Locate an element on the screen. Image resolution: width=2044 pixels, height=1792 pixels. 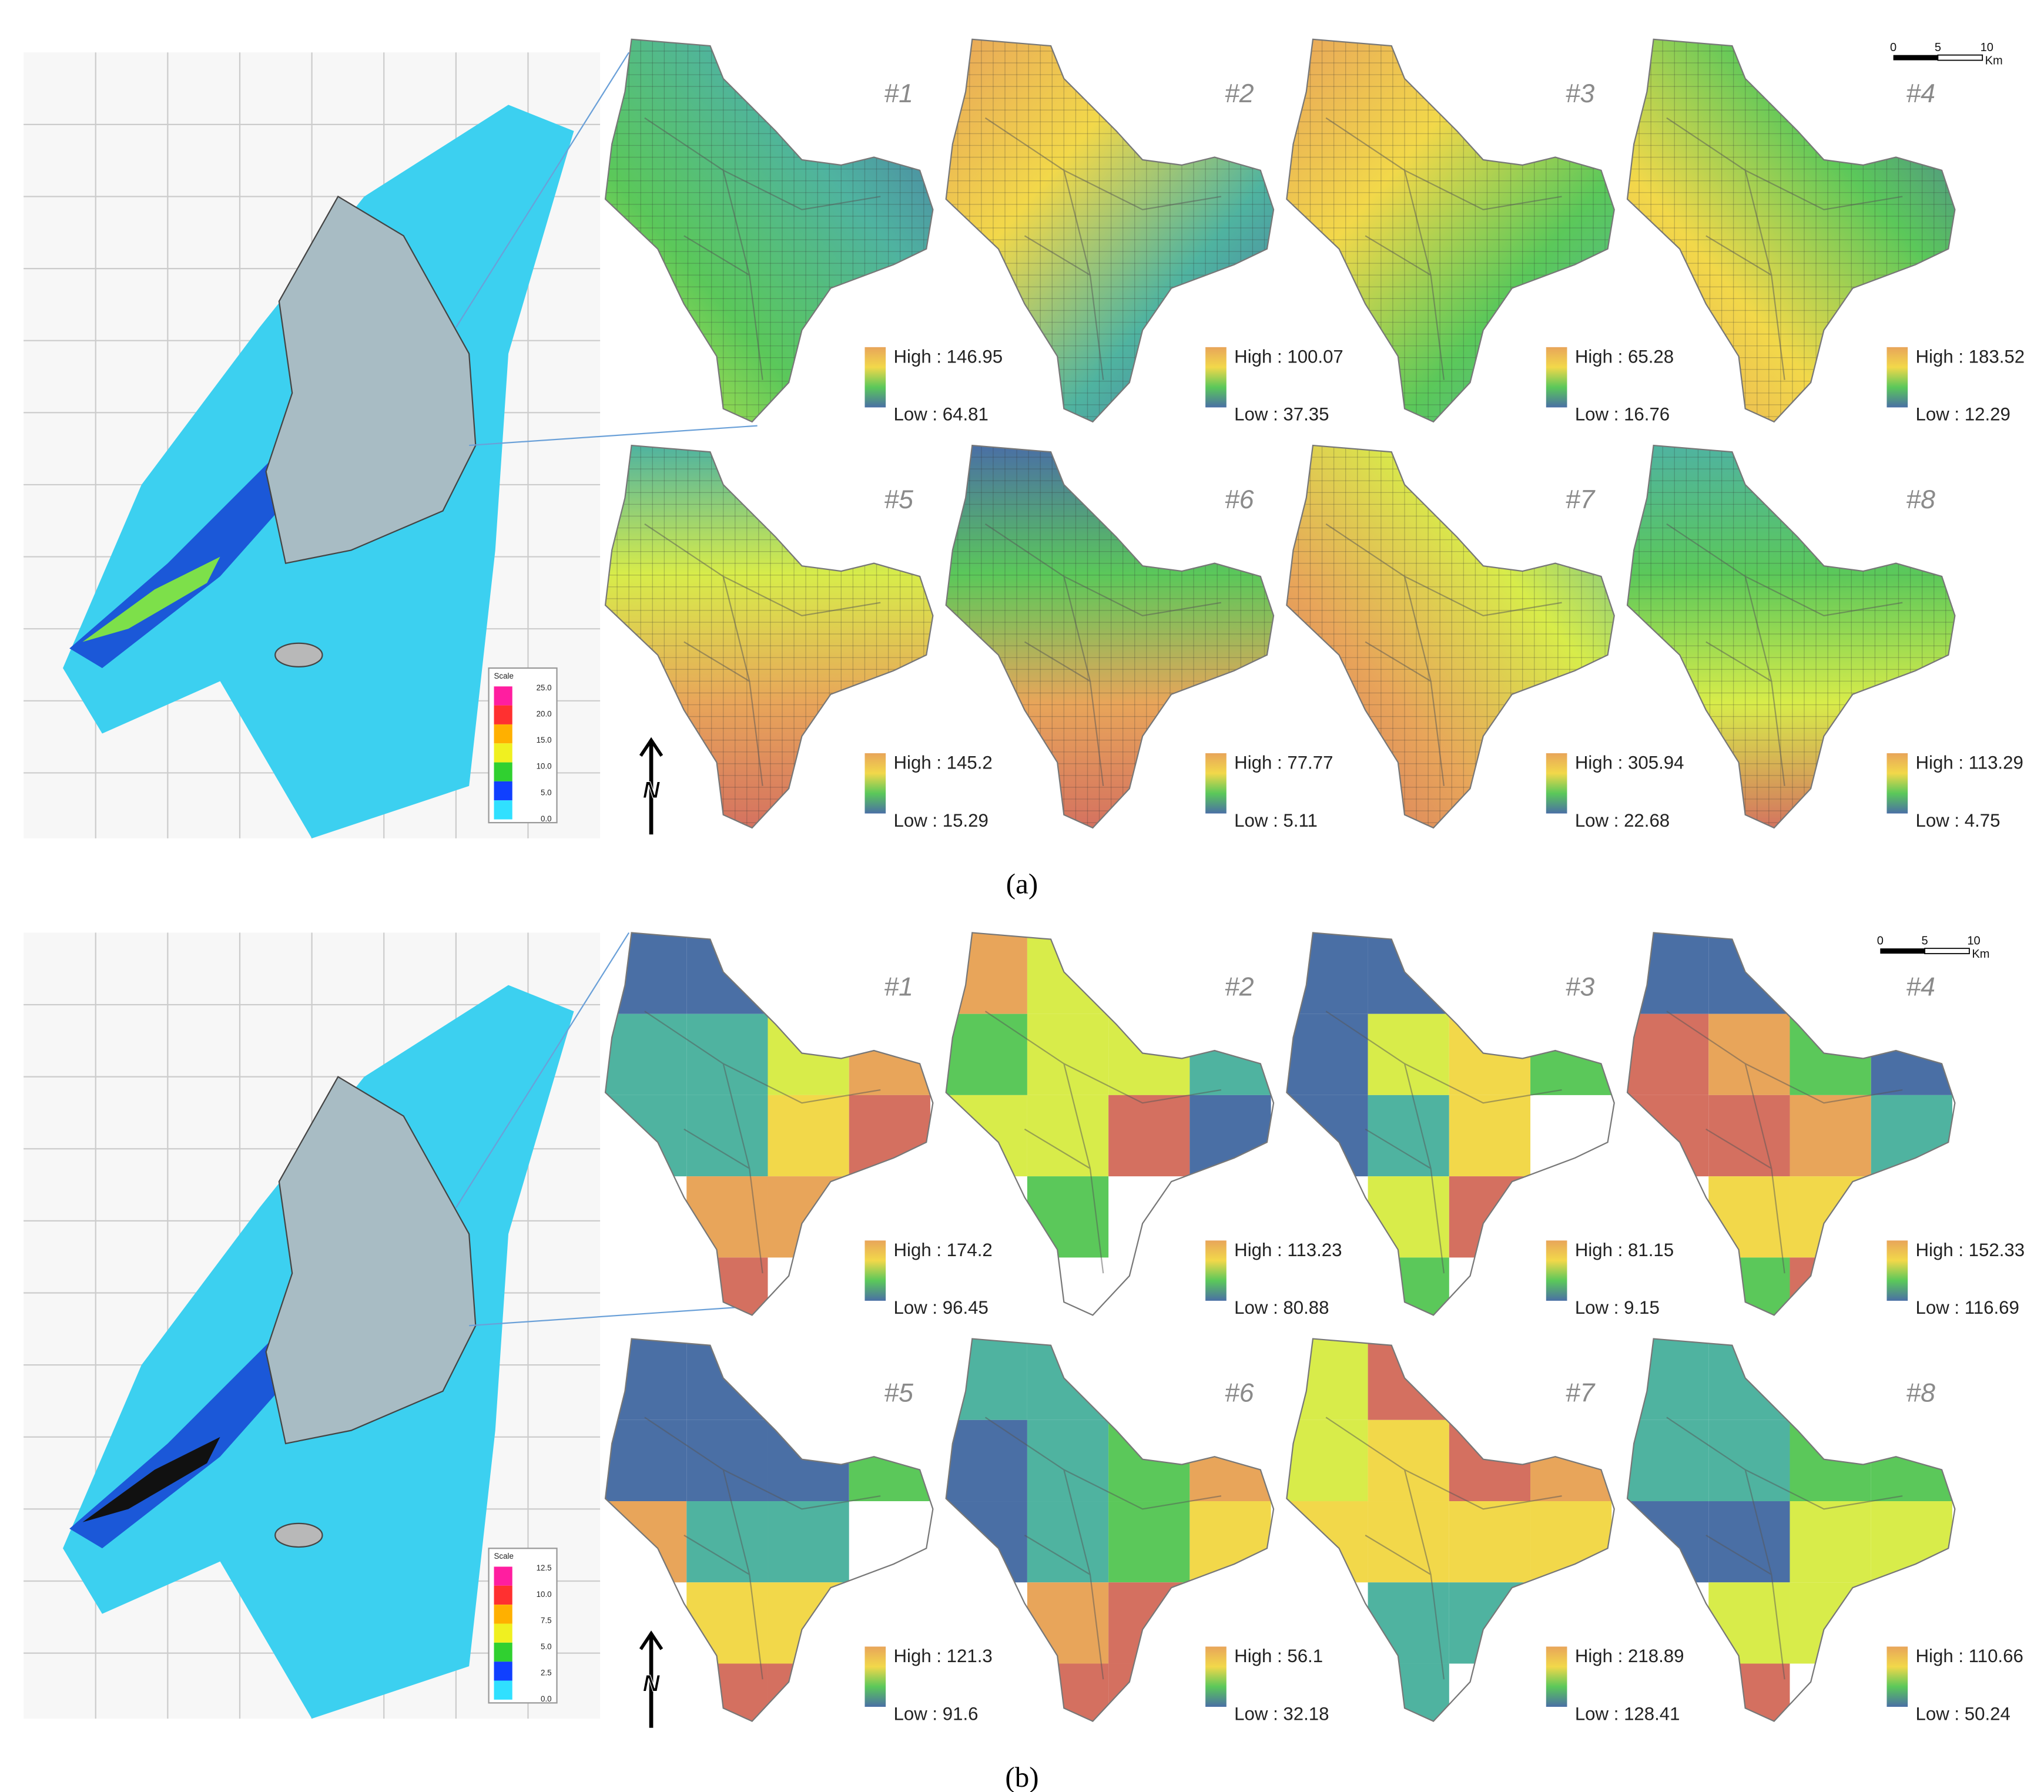
sub-map: #7 High : 305.94 Low : 22.68 is located at coordinates (1485, 637).